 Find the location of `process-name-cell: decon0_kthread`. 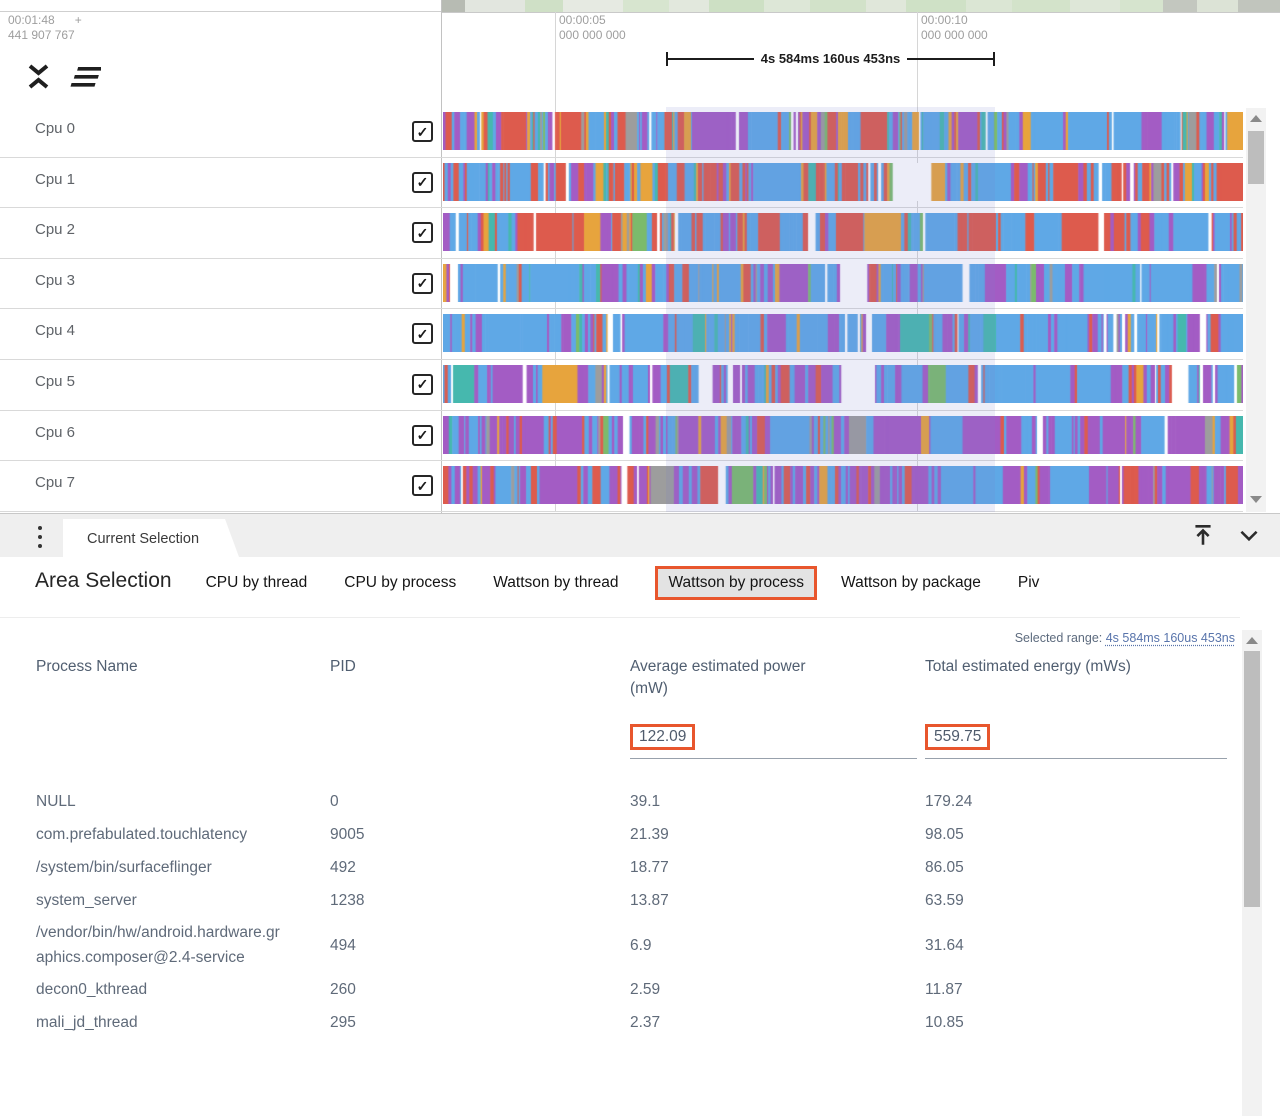

process-name-cell: decon0_kthread is located at coordinates (92, 989).